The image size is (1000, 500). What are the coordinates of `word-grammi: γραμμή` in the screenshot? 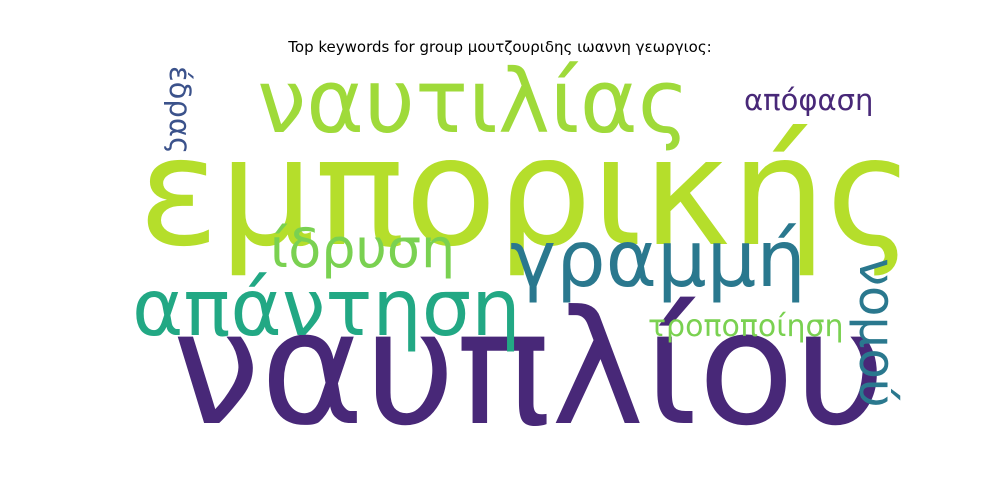 It's located at (658, 260).